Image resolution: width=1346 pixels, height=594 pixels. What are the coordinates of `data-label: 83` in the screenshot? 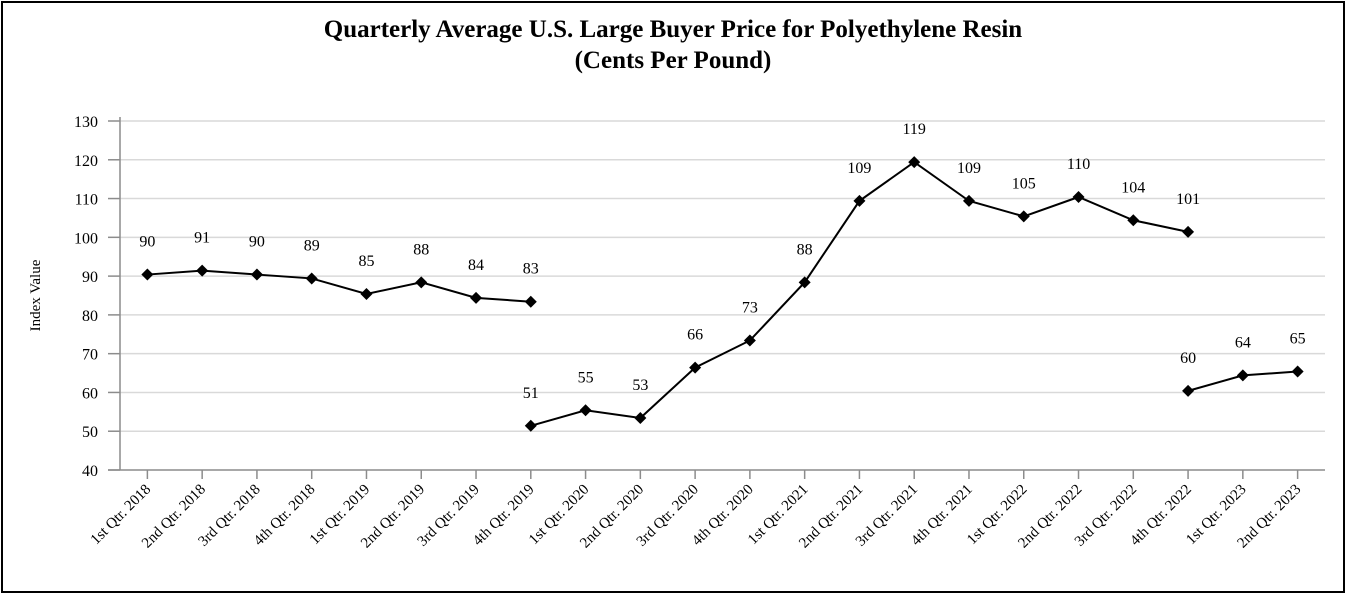 It's located at (531, 269).